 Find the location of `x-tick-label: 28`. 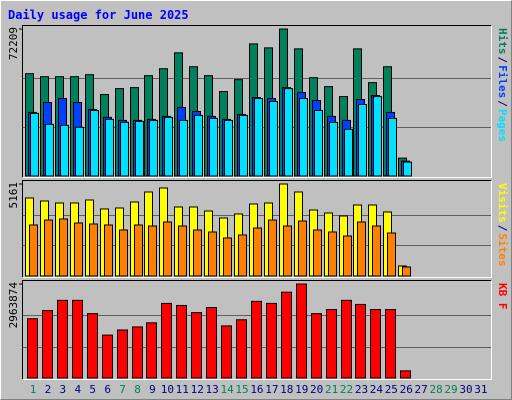

x-tick-label: 28 is located at coordinates (435, 389).